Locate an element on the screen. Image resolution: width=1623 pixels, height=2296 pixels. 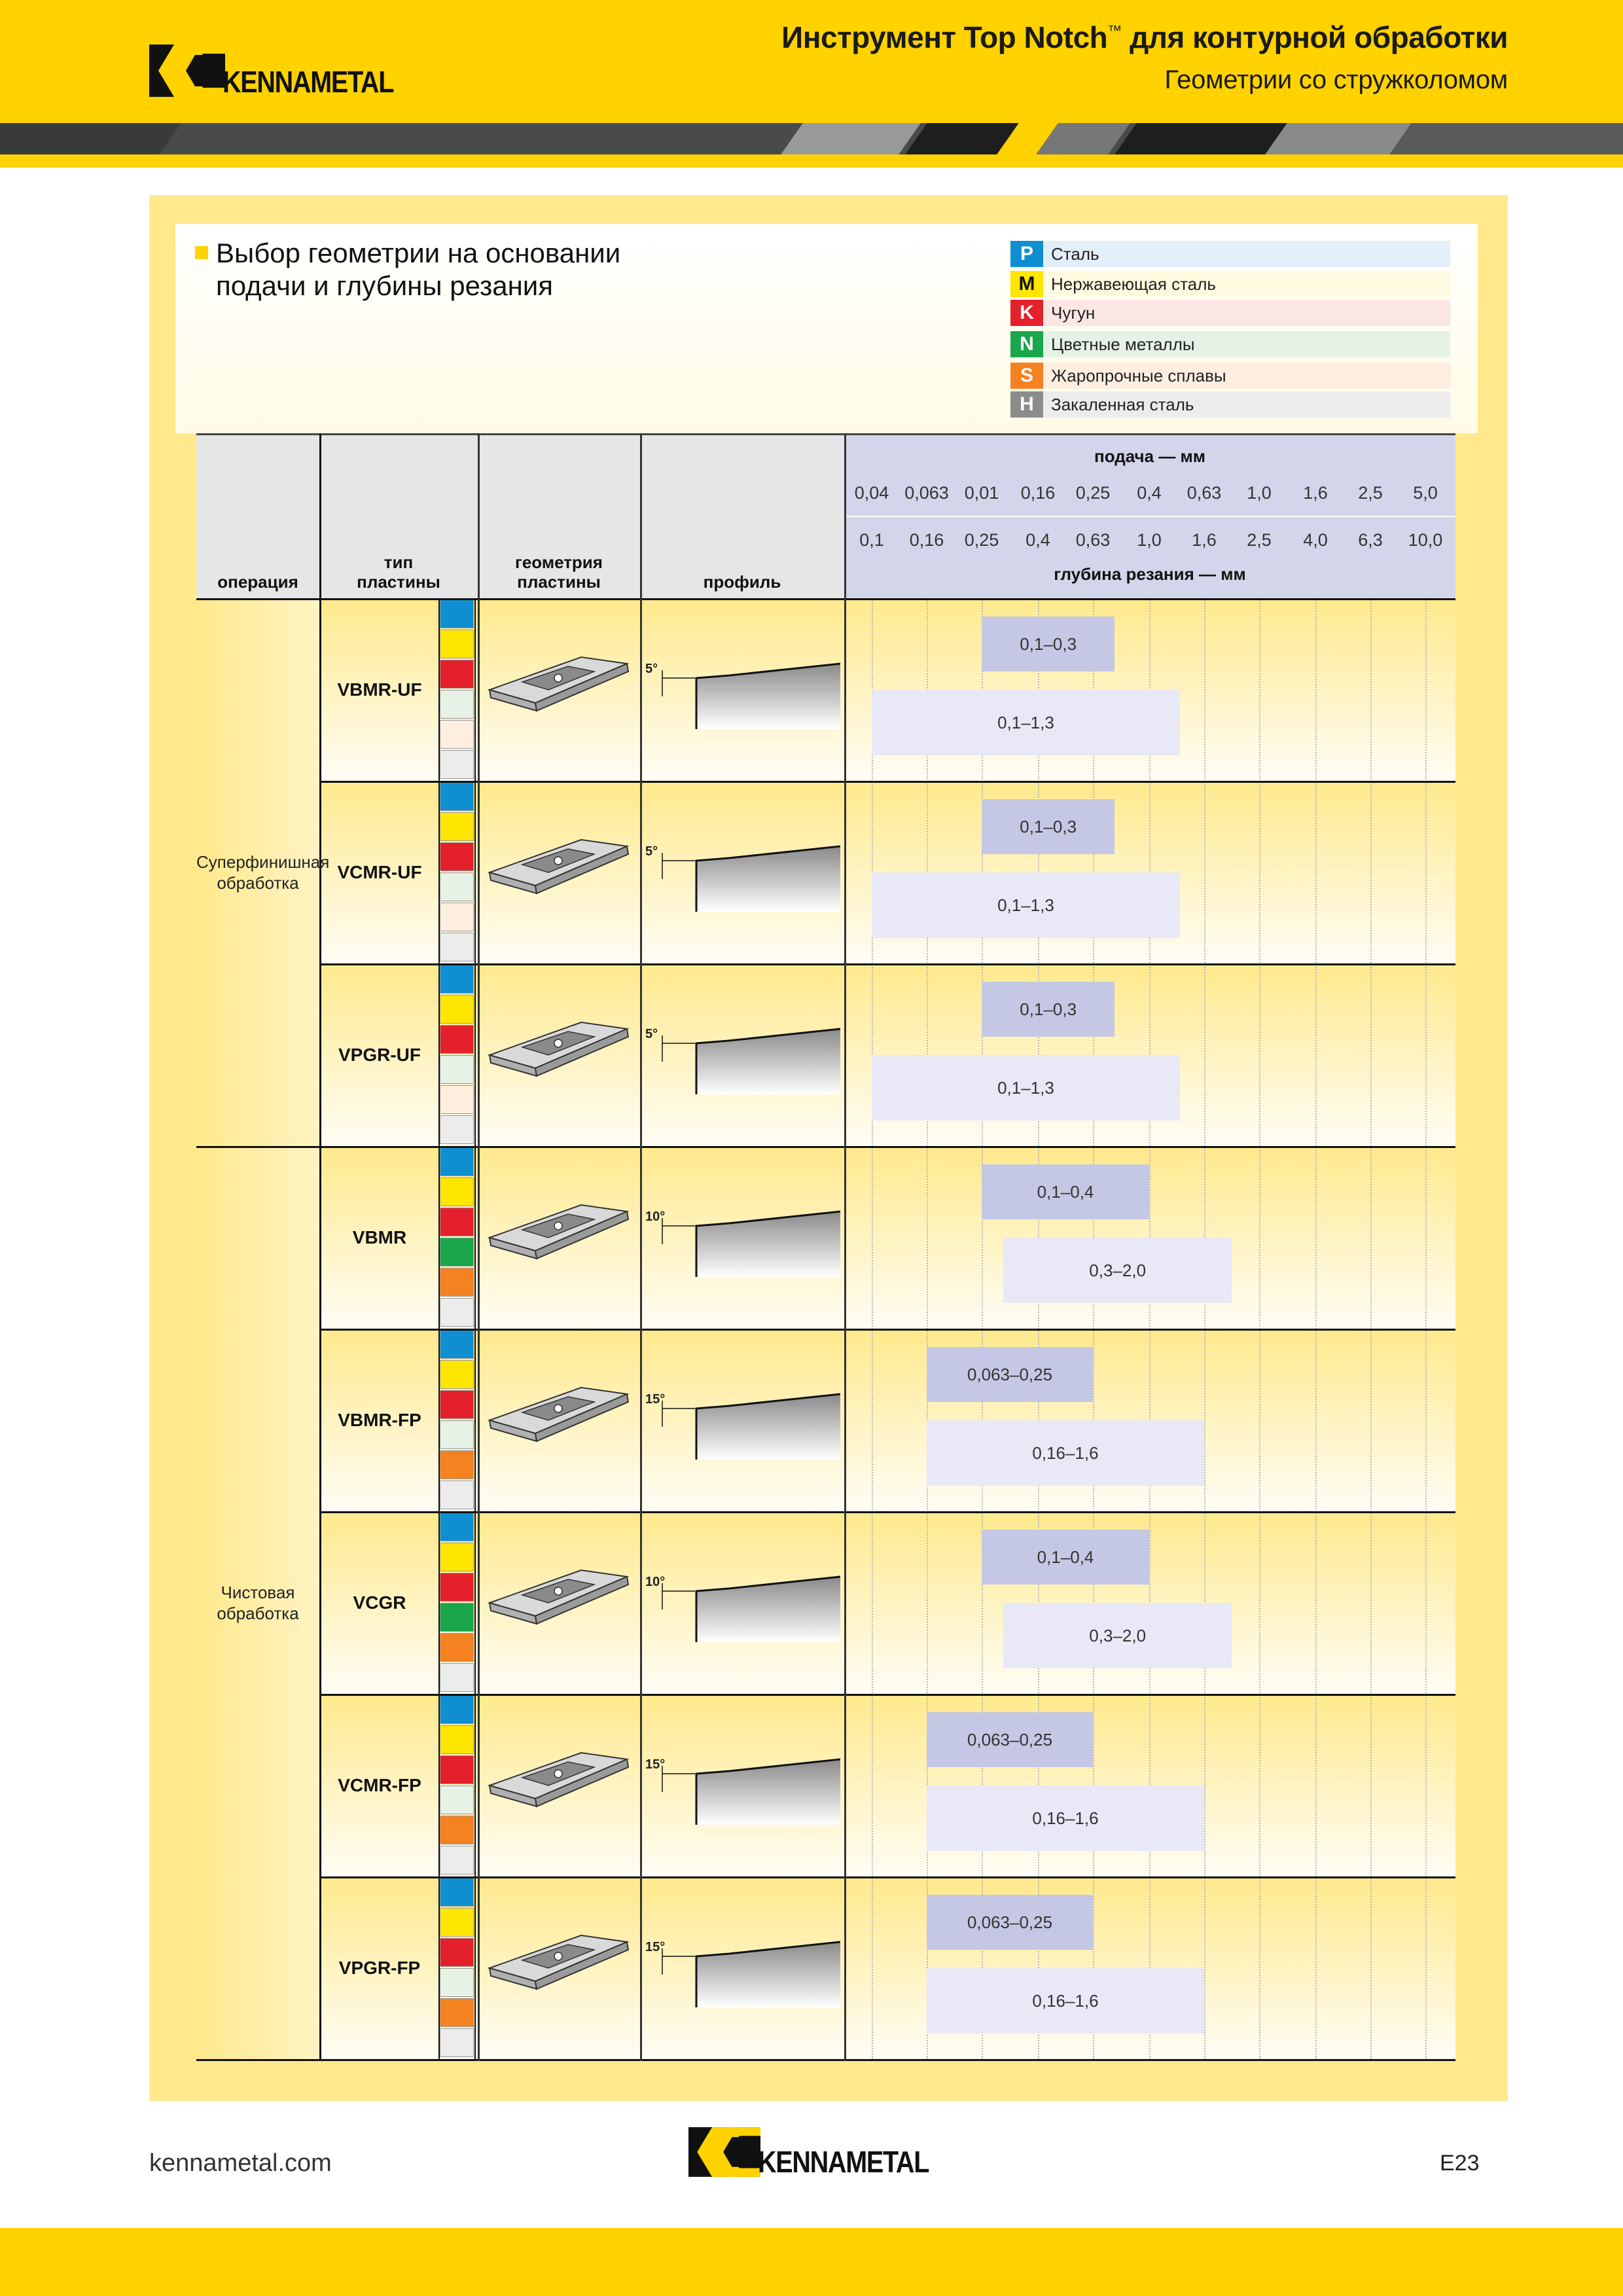
legend-code: N is located at coordinates (1026, 344).